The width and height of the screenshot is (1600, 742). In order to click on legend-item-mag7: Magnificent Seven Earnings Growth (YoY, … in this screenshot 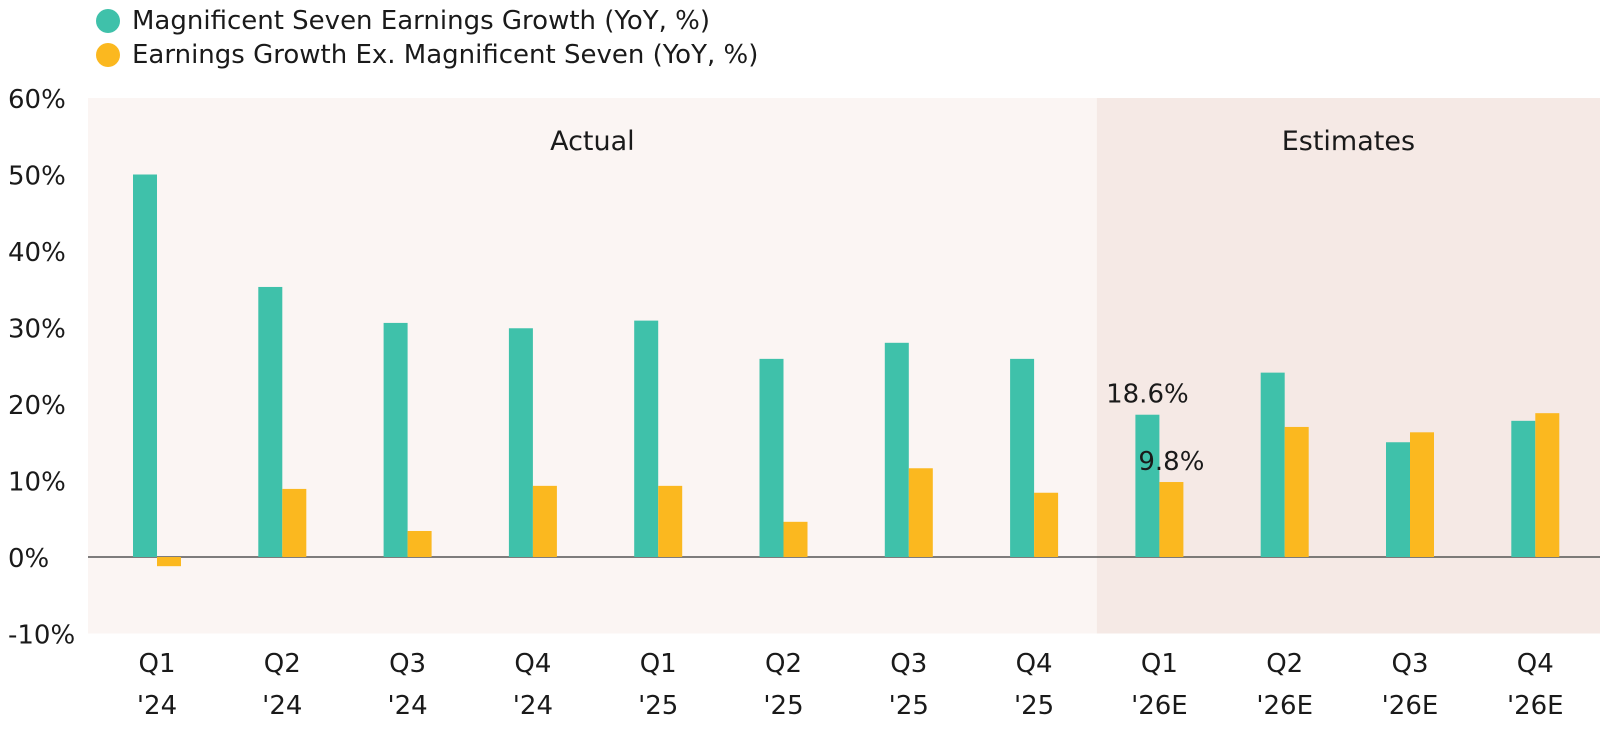, I will do `click(427, 21)`.